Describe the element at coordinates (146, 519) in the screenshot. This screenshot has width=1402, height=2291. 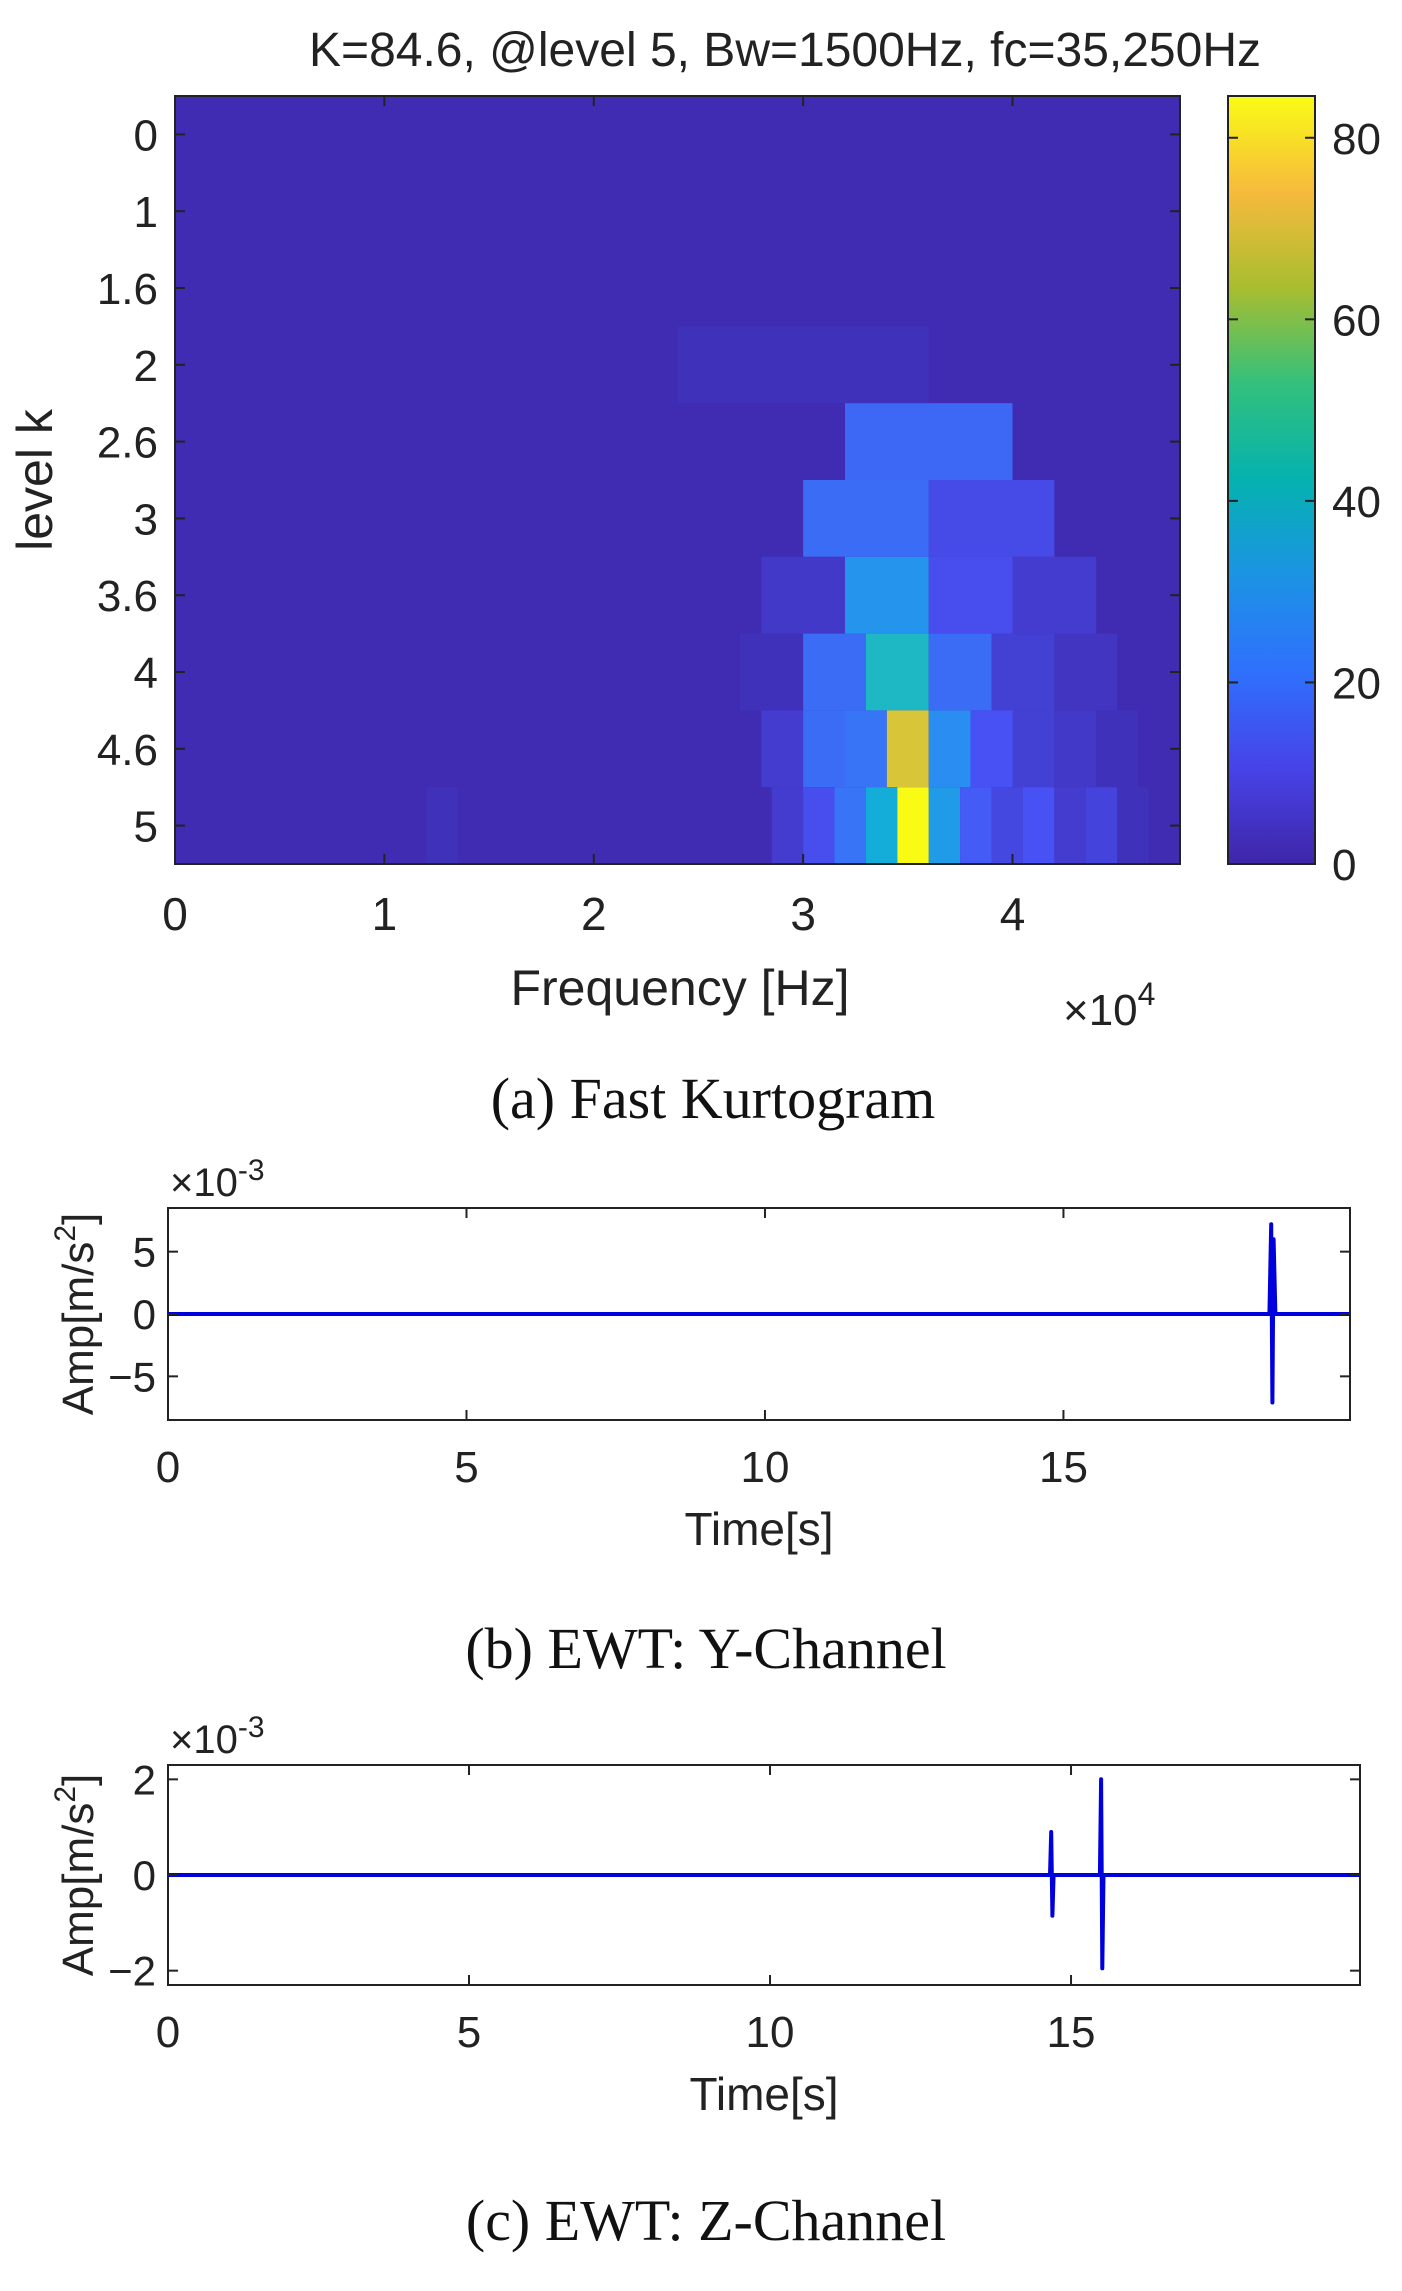
I see `y-tick-label: 3` at that location.